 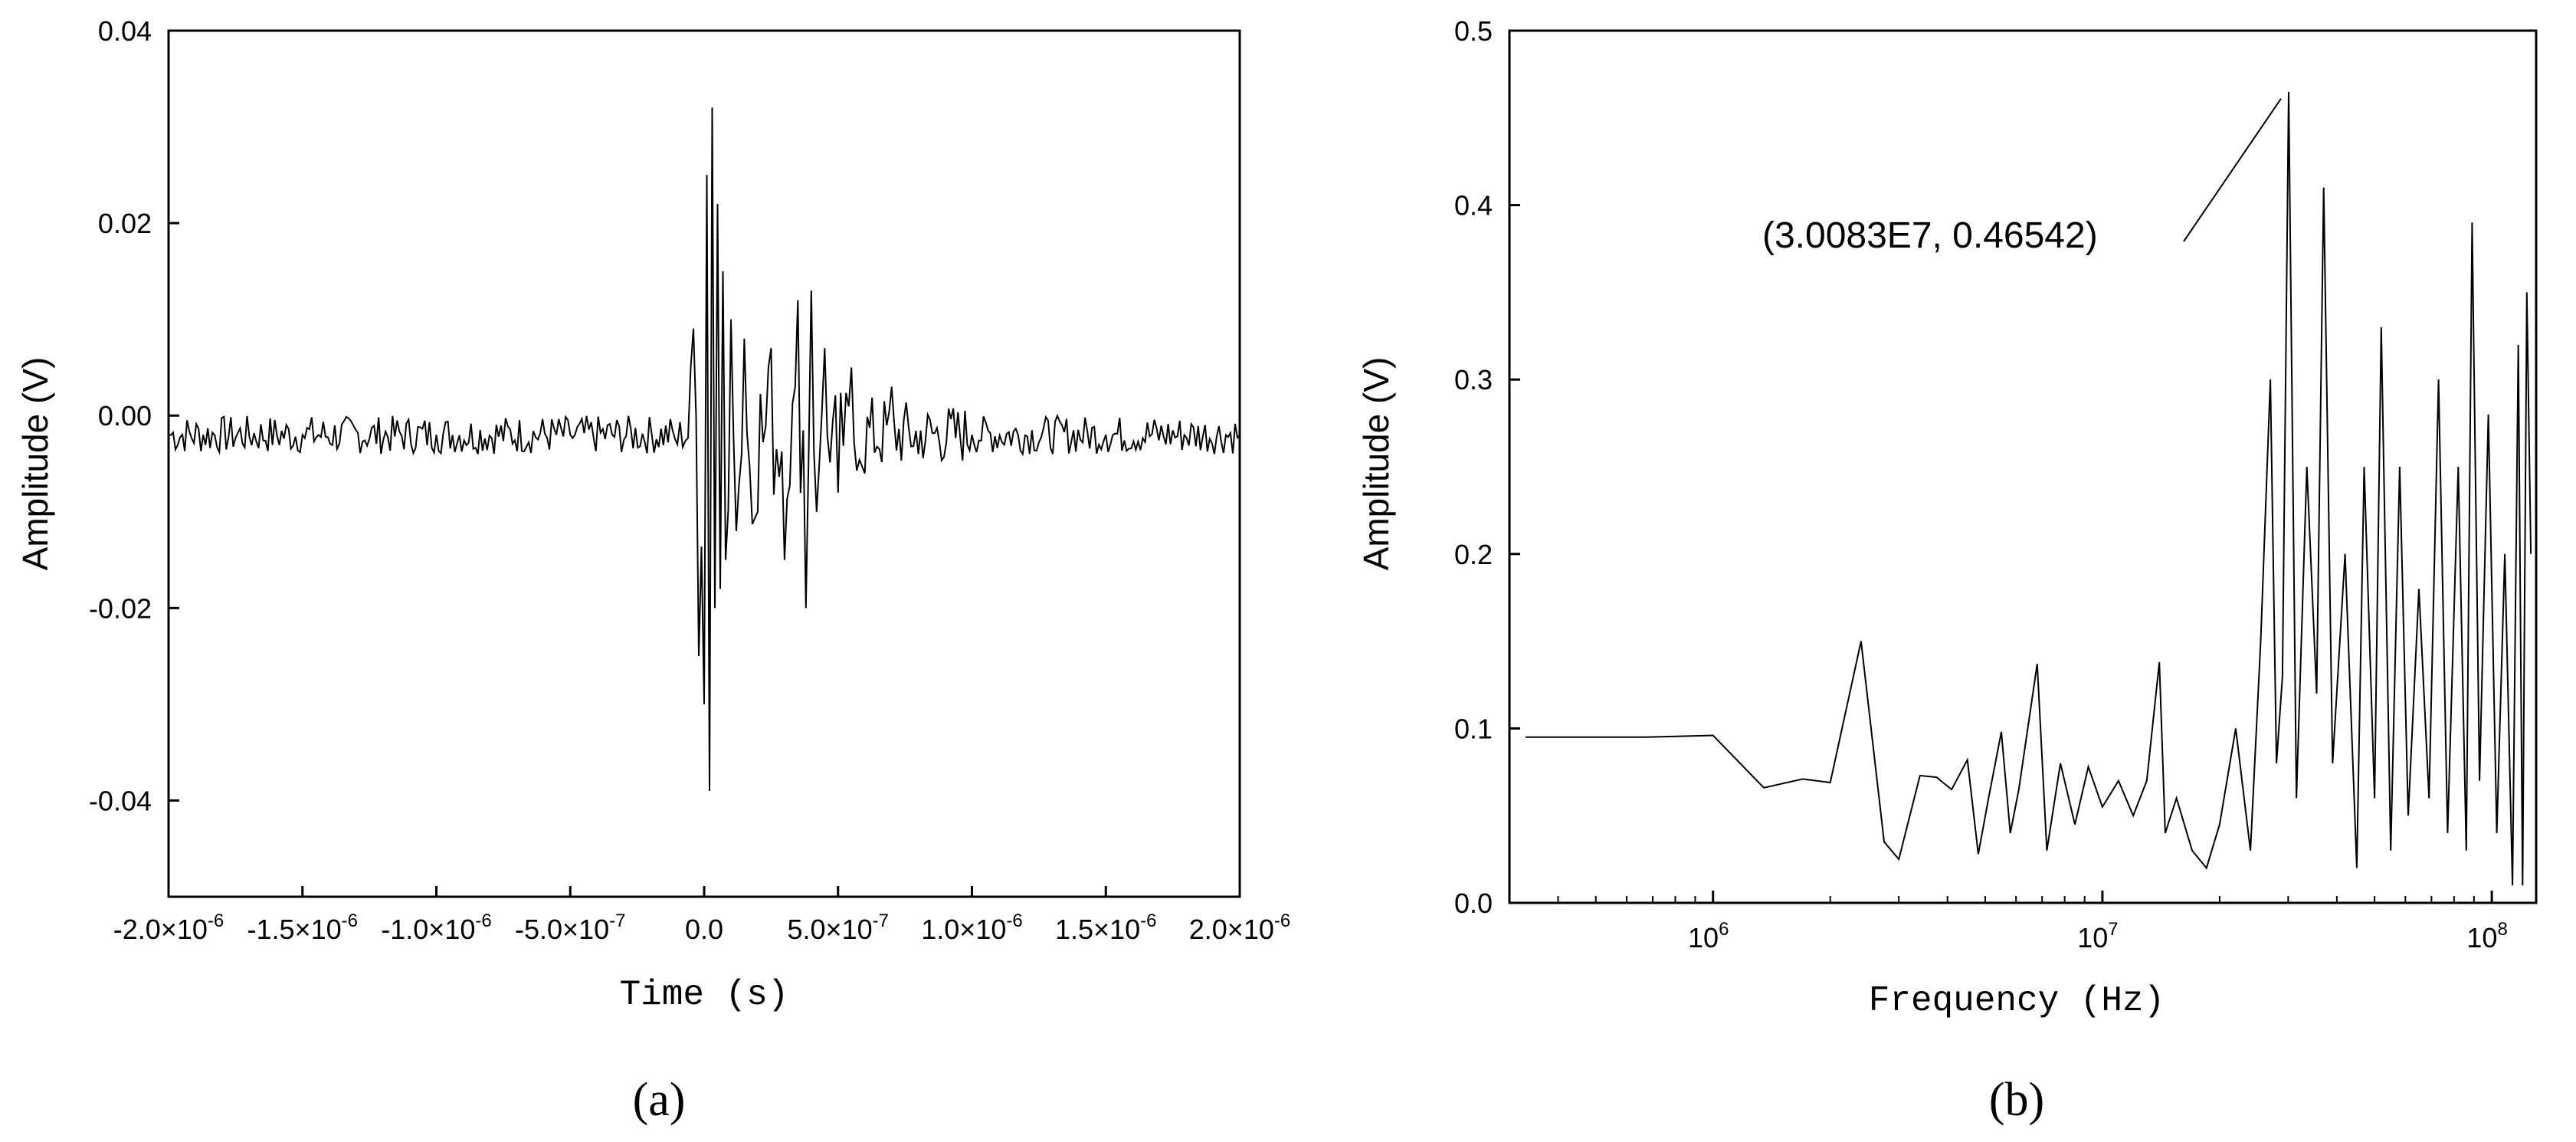 I want to click on x-axis-ticks-b: 10⁶ 10⁷ 10⁸, so click(x=2009, y=922).